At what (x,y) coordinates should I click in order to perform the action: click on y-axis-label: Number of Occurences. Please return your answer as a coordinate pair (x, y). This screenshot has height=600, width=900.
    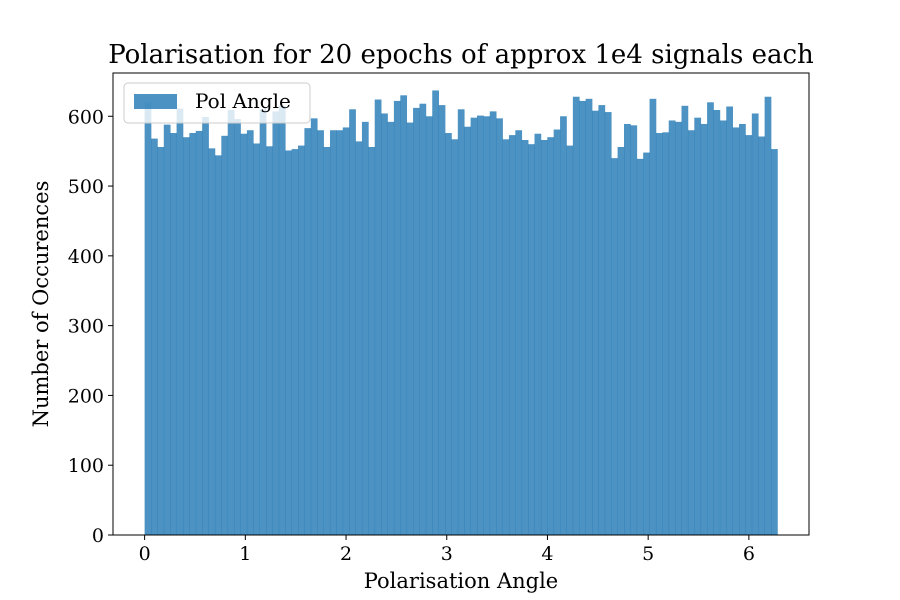
    Looking at the image, I should click on (41, 304).